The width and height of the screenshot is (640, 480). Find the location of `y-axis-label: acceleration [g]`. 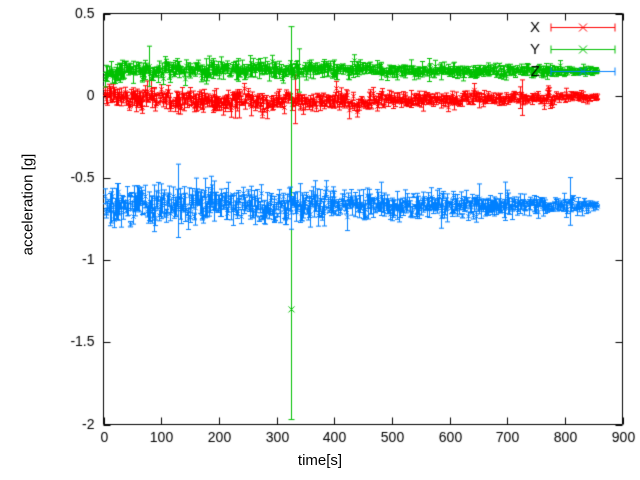

y-axis-label: acceleration [g] is located at coordinates (28, 204).